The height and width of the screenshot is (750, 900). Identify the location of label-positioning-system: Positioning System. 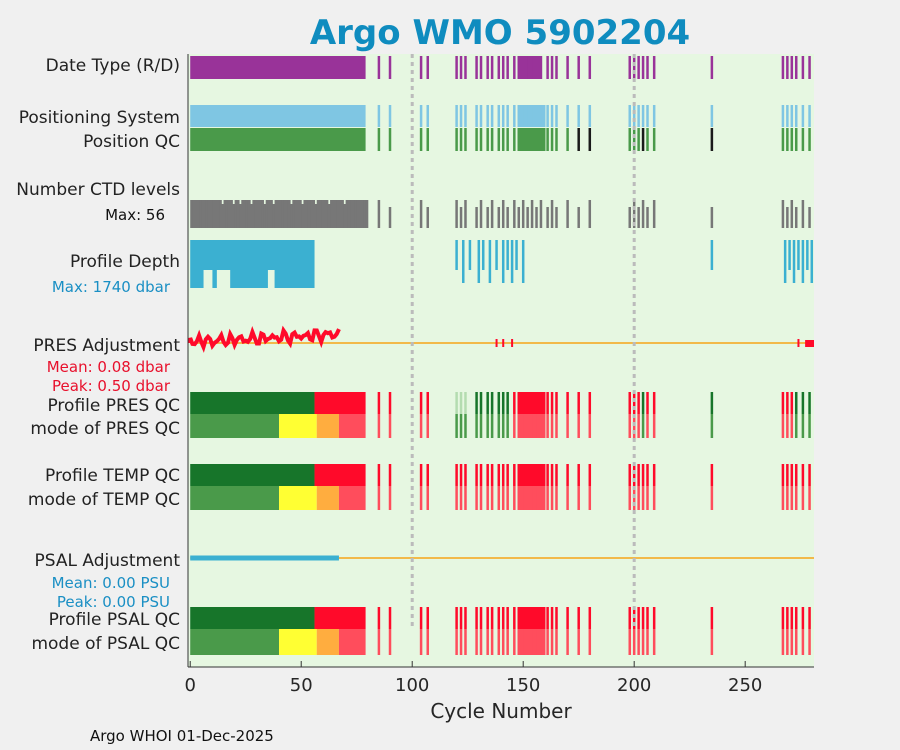
(99, 118).